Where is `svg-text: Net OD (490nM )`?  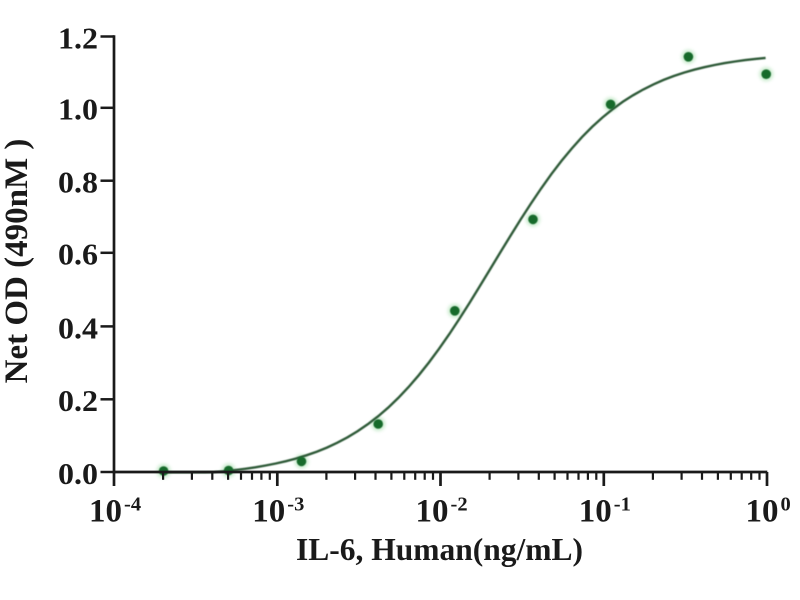
svg-text: Net OD (490nM ) is located at coordinates (17, 261).